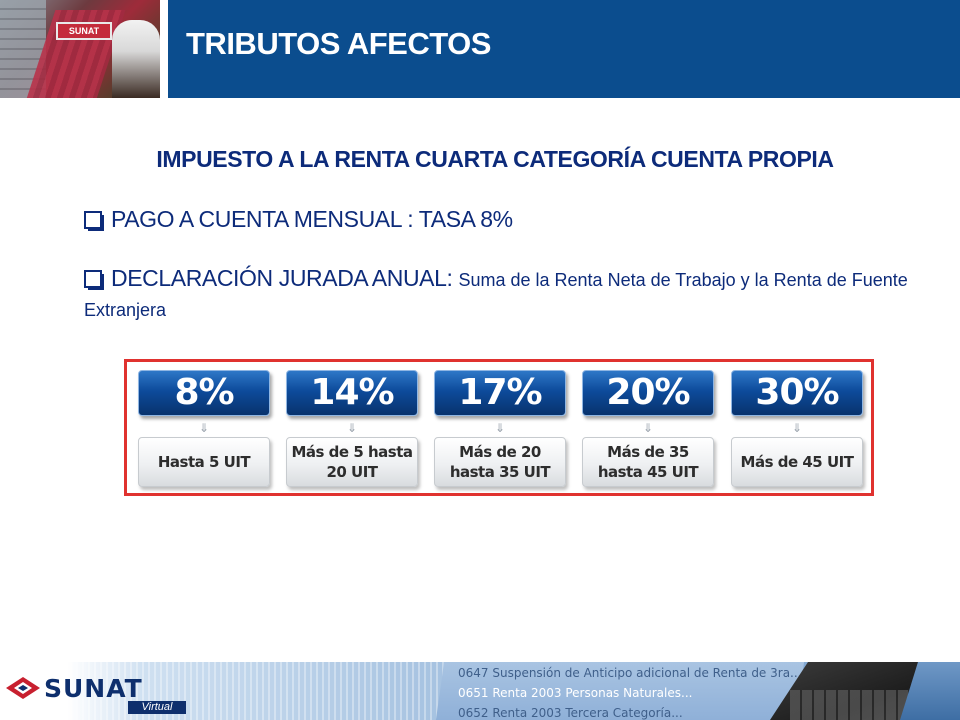 This screenshot has height=720, width=960. I want to click on rate-column-1: 8% ⇓ Hasta 5 UIT, so click(204, 427).